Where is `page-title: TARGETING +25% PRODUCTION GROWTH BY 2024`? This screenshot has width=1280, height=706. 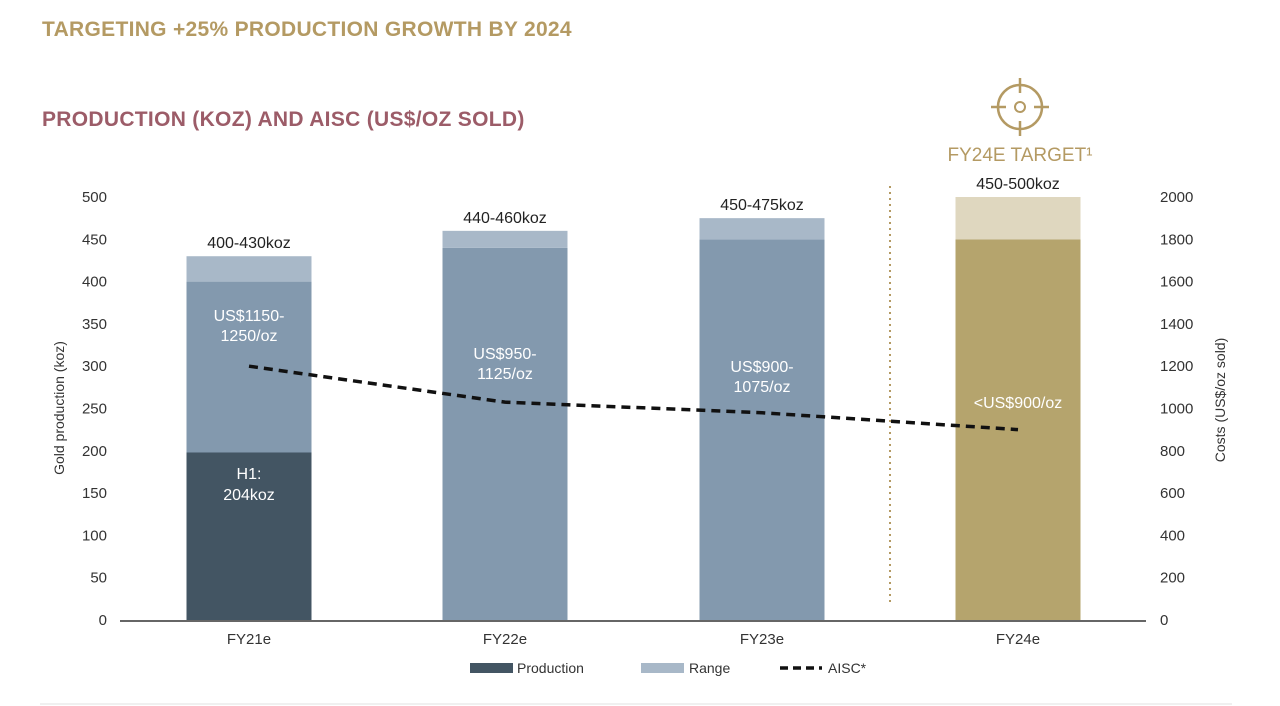
page-title: TARGETING +25% PRODUCTION GROWTH BY 2024 is located at coordinates (307, 29).